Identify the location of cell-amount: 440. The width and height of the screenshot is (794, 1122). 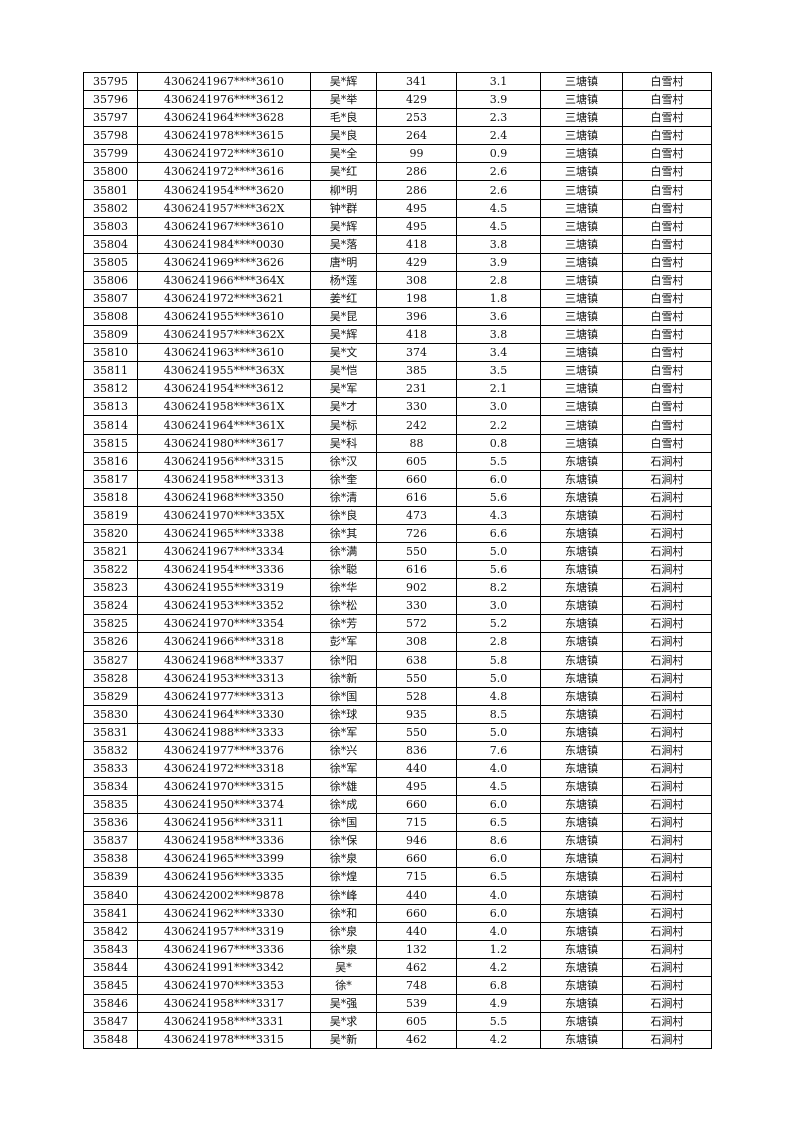
(416, 895).